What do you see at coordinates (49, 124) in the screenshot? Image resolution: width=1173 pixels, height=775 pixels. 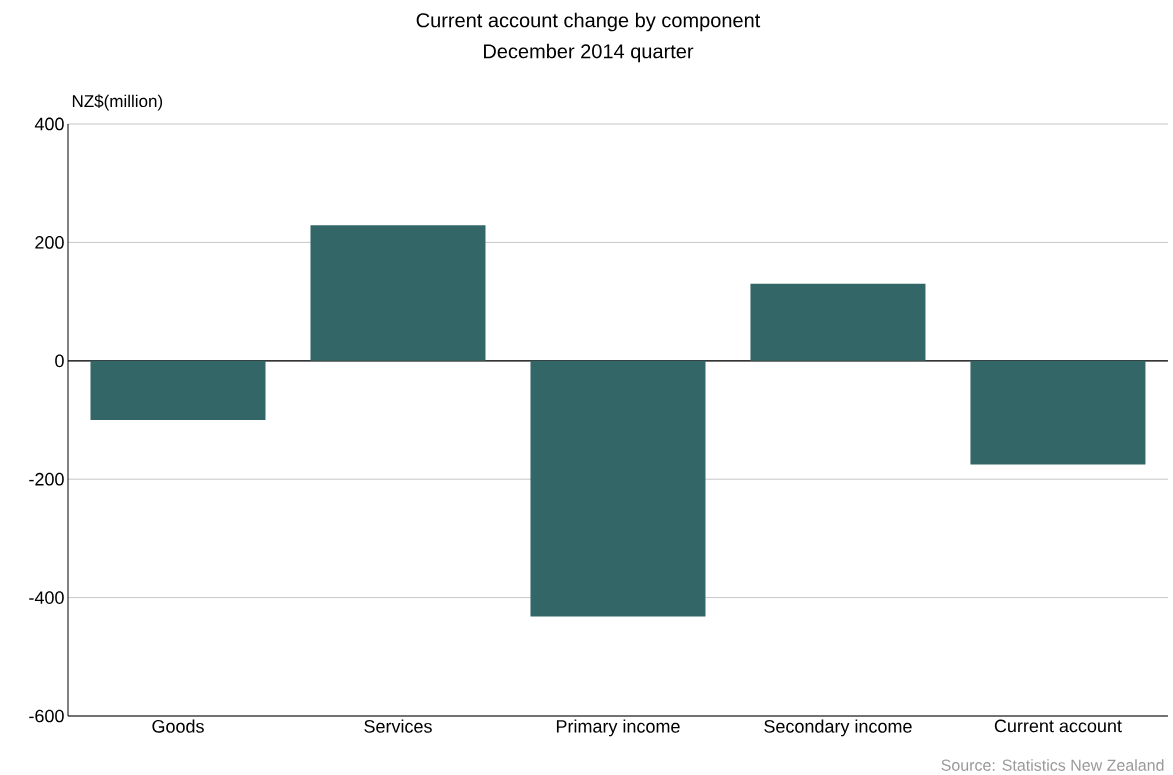 I see `y-tick-label: 400` at bounding box center [49, 124].